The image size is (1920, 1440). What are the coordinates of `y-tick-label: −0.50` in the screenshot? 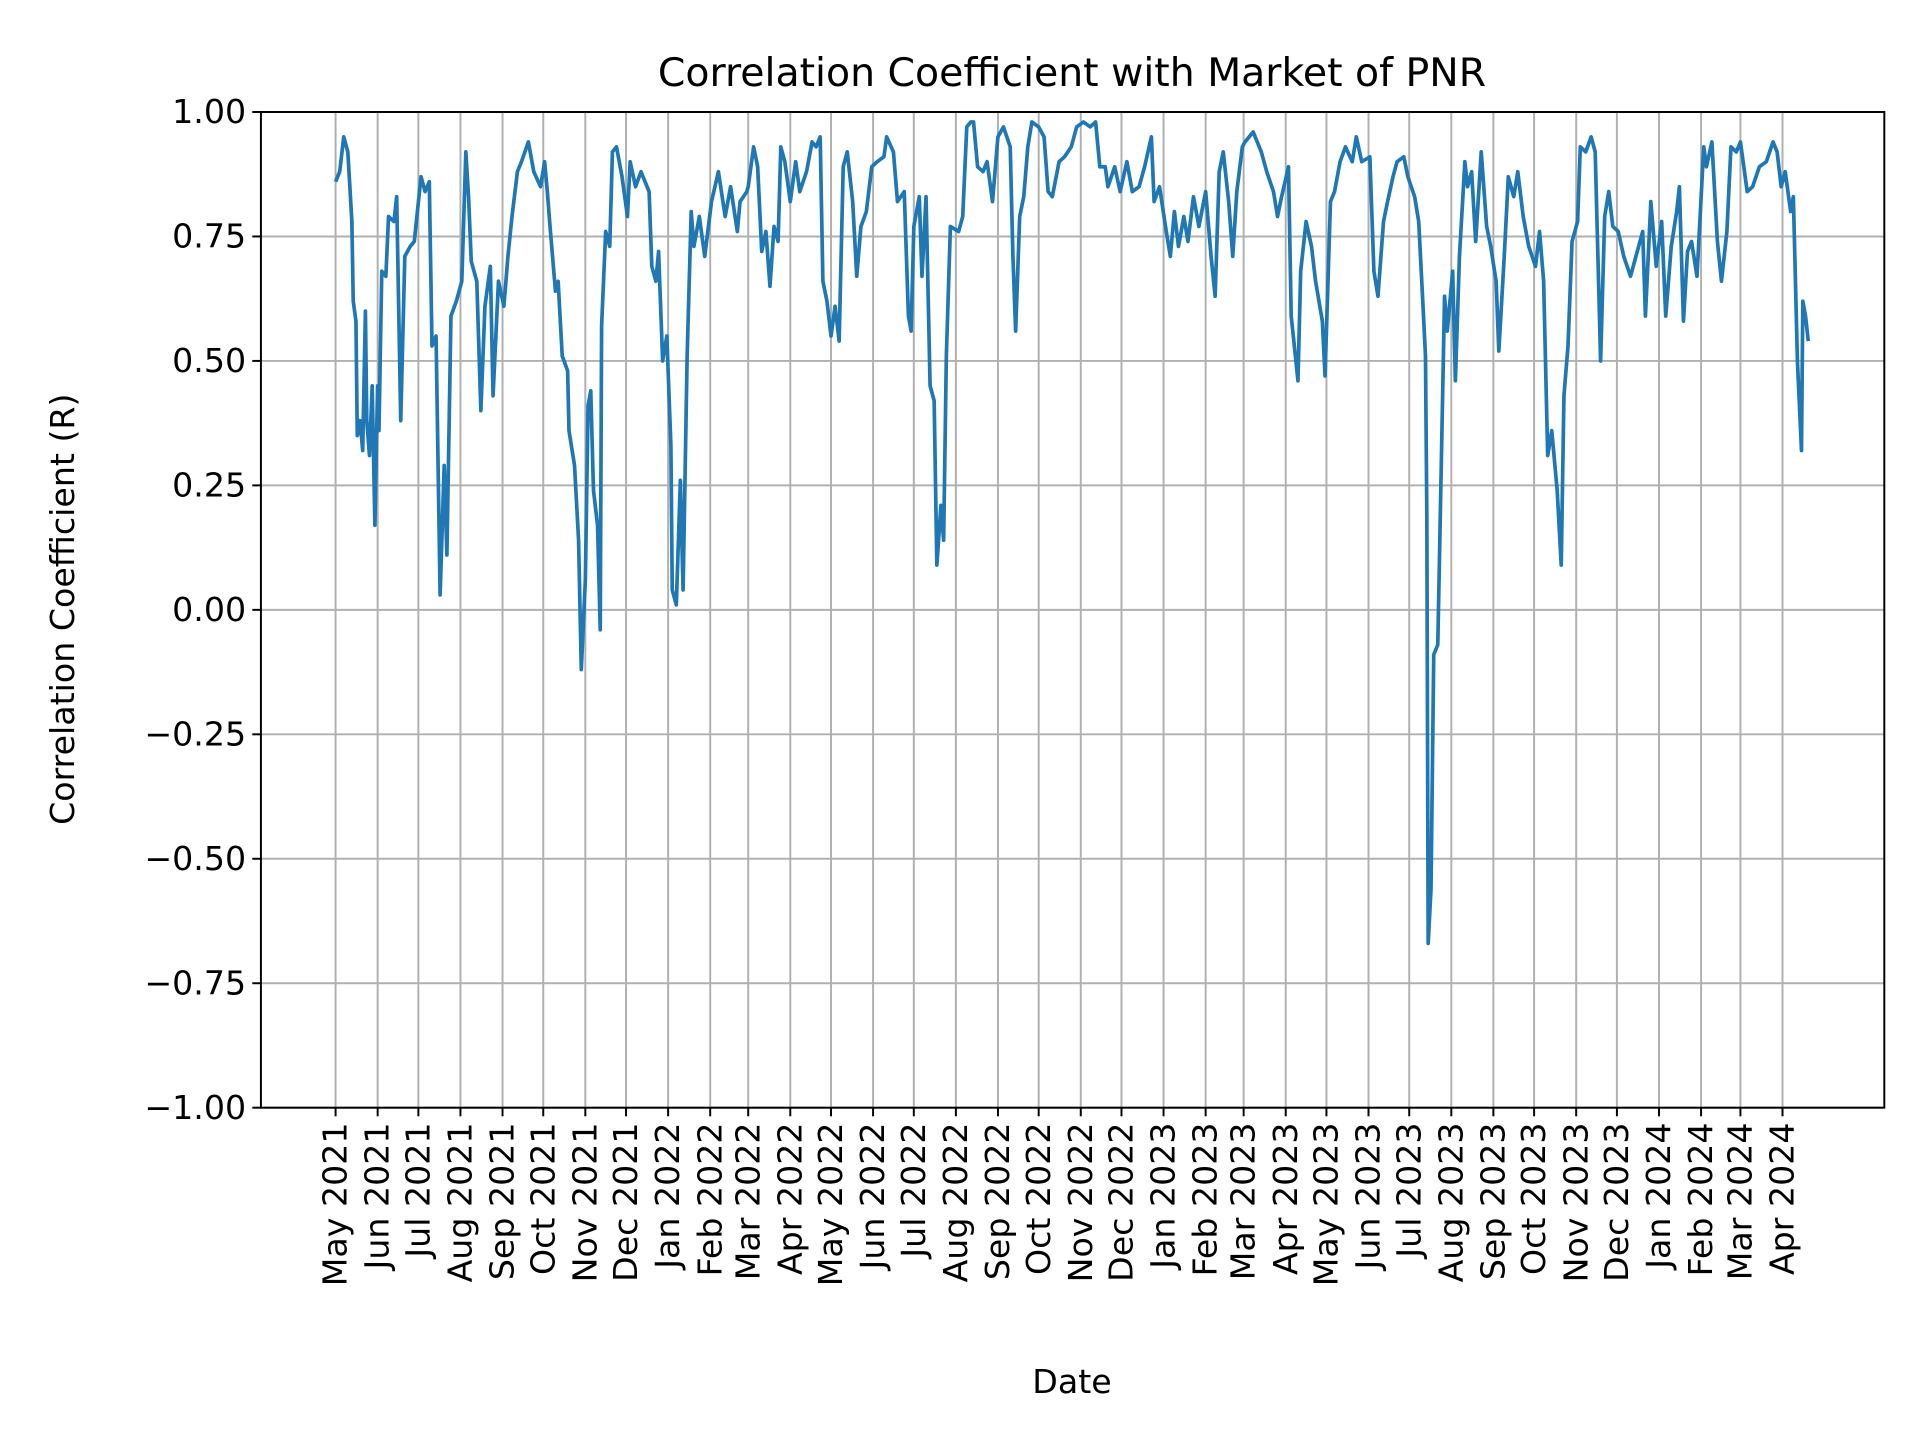 It's located at (195, 858).